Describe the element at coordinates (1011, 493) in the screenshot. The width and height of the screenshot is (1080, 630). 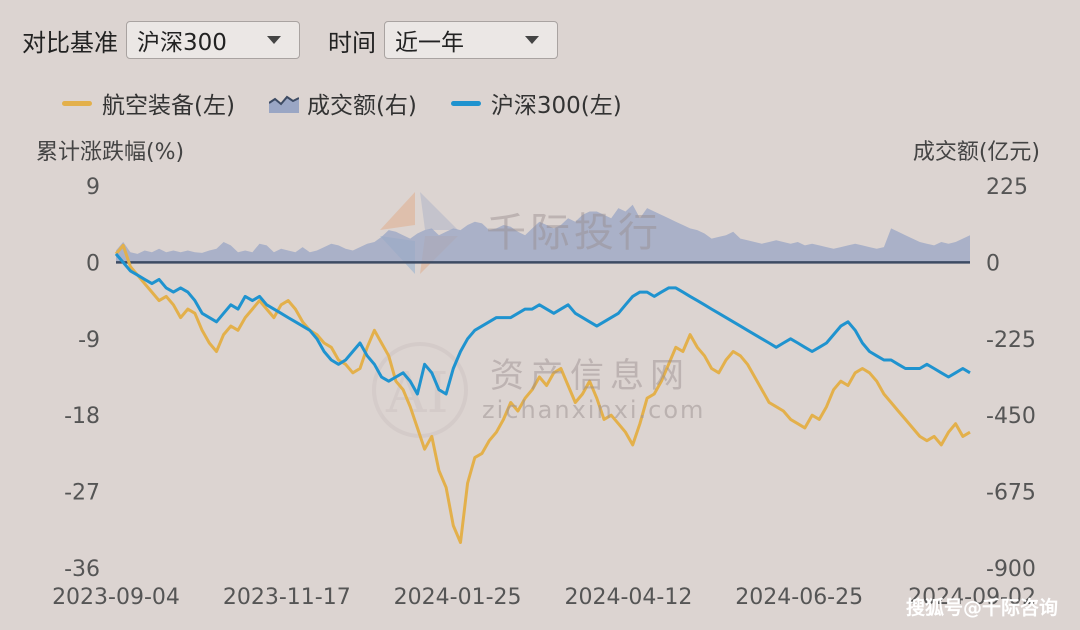
I see `right-tick-label: -675` at that location.